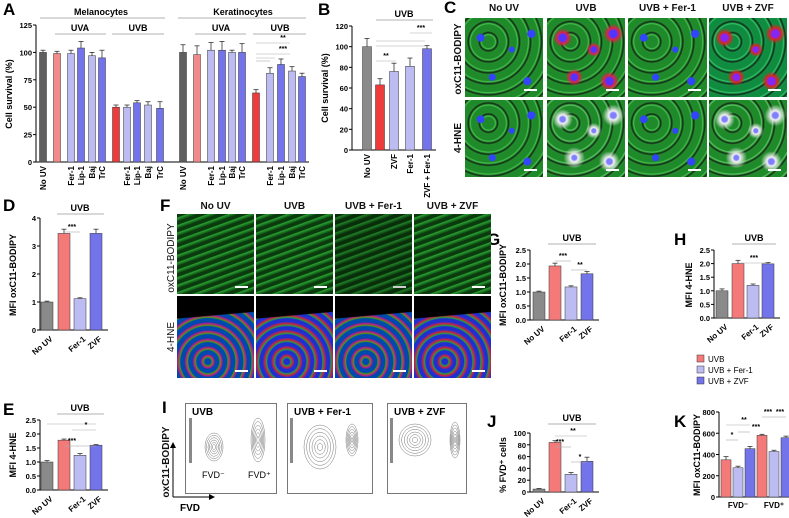  Describe the element at coordinates (504, 138) in the screenshot. I see `micrograph-c-4hne-no-uv` at that location.